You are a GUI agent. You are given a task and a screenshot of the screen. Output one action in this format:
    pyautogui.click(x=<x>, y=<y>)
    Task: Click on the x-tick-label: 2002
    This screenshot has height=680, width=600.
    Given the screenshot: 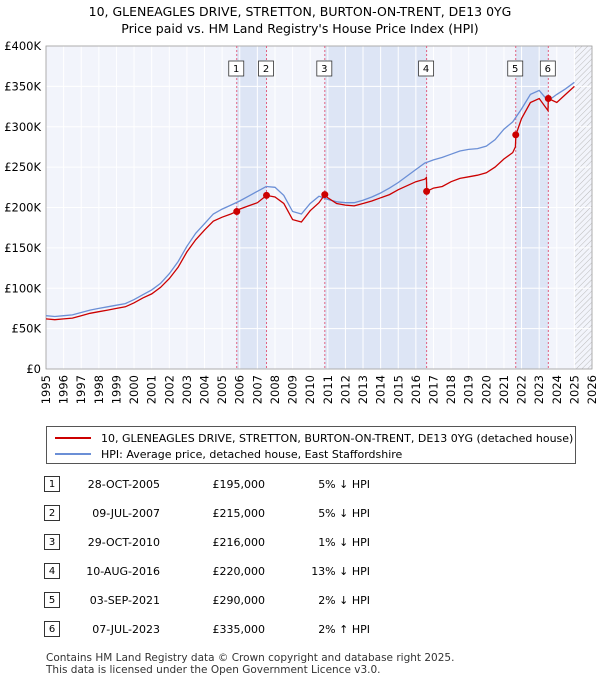 What is the action you would take?
    pyautogui.click(x=169, y=389)
    